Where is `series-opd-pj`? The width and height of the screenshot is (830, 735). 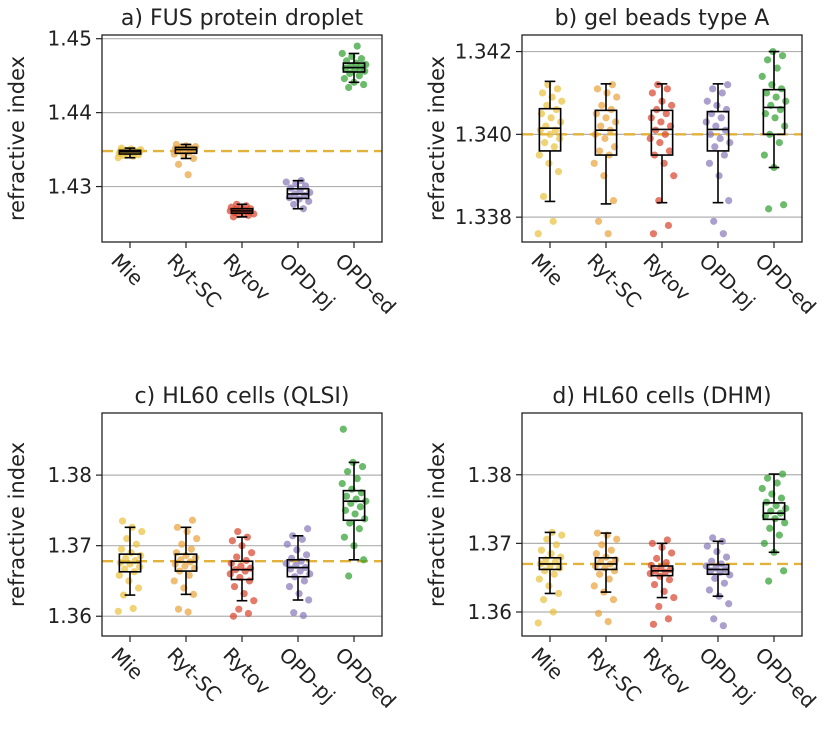
series-opd-pj is located at coordinates (718, 582).